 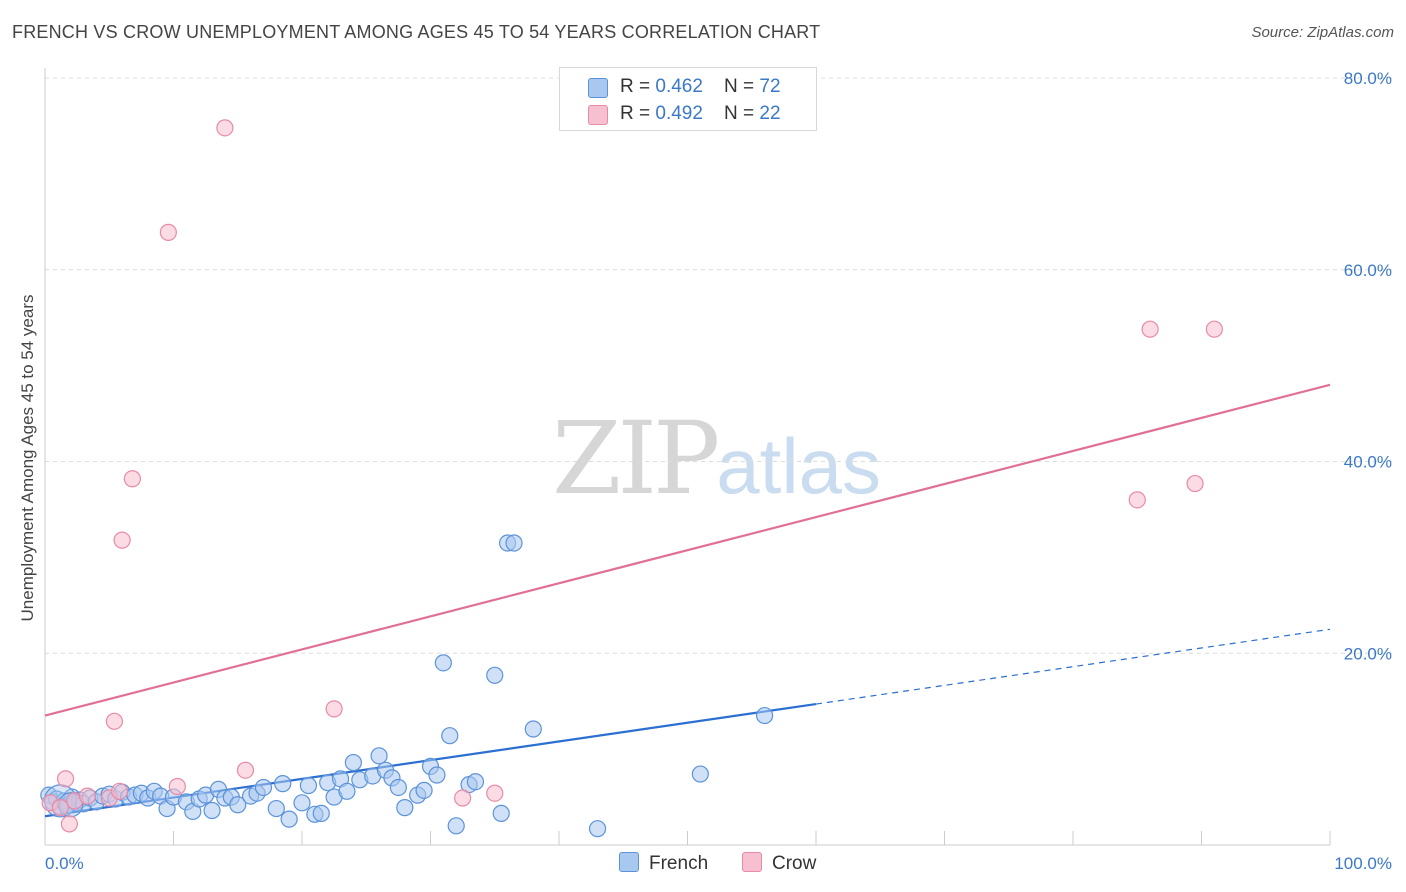 What do you see at coordinates (742, 86) in the screenshot?
I see `french-n-label: N =` at bounding box center [742, 86].